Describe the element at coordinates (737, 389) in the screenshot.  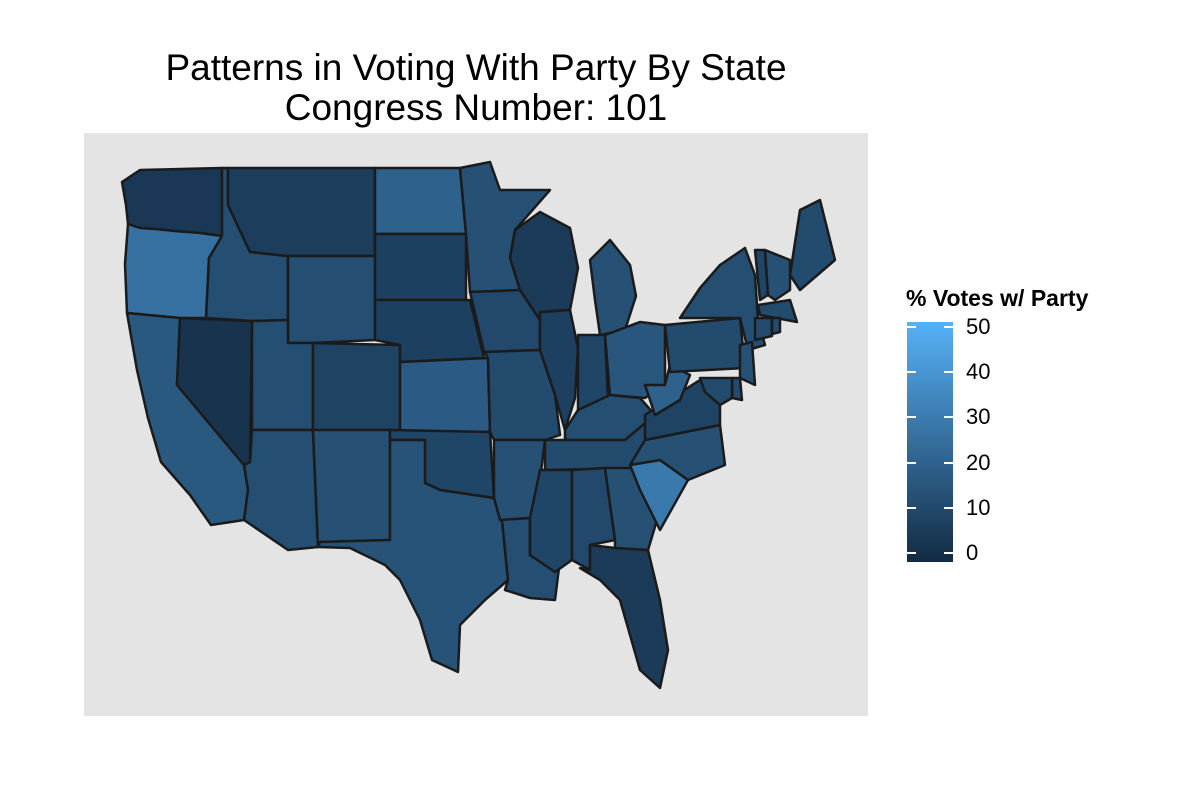
I see `state-de` at that location.